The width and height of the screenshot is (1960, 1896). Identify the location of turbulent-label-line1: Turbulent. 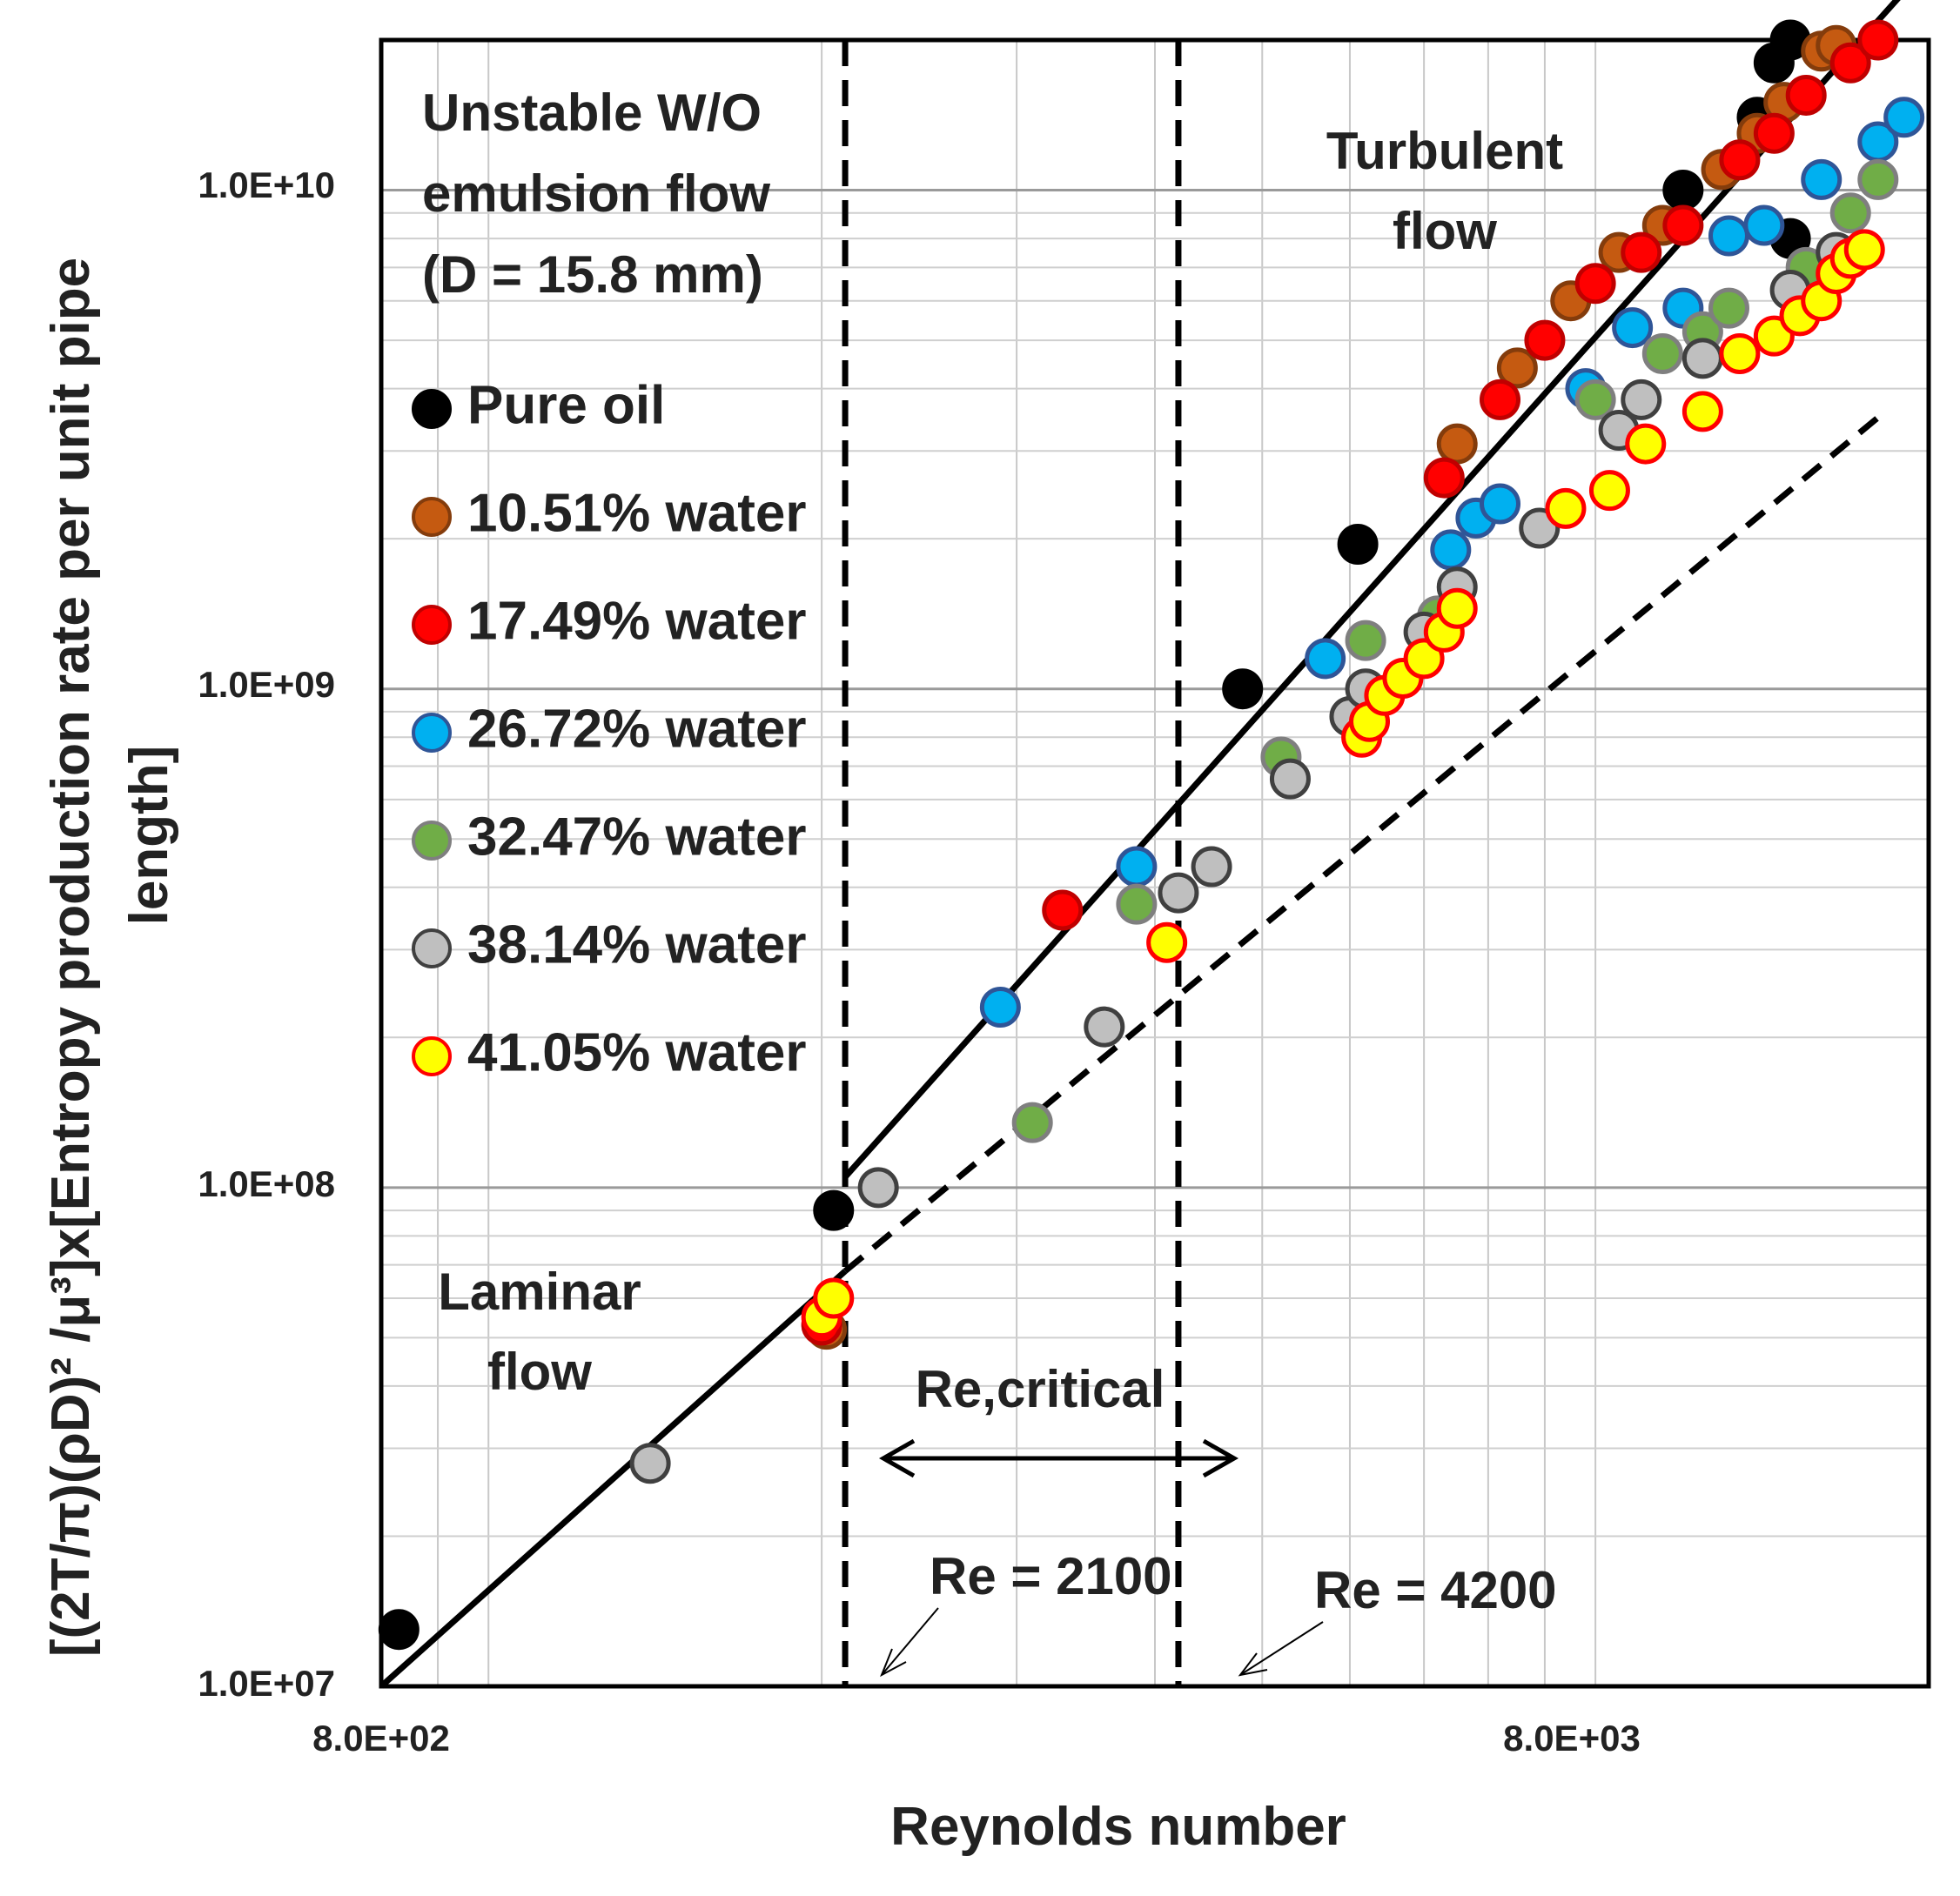
(1444, 151).